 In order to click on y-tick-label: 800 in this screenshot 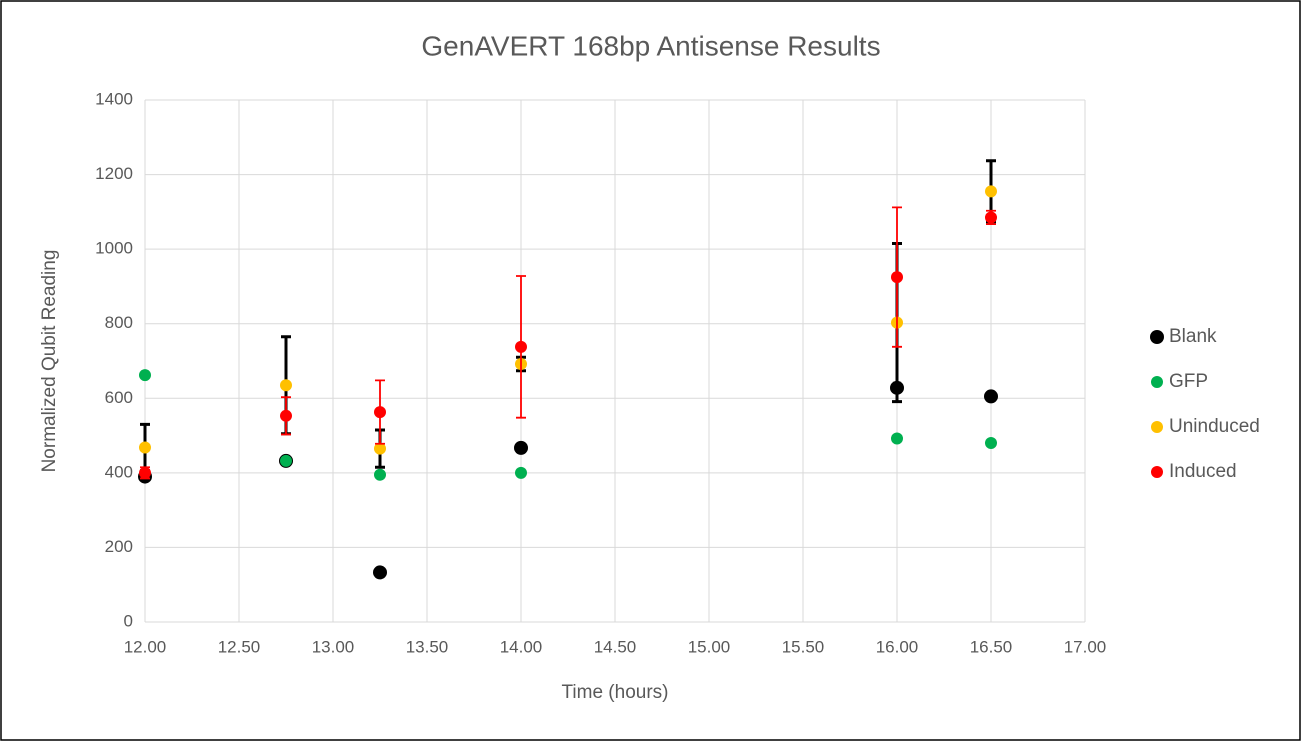, I will do `click(119, 322)`.